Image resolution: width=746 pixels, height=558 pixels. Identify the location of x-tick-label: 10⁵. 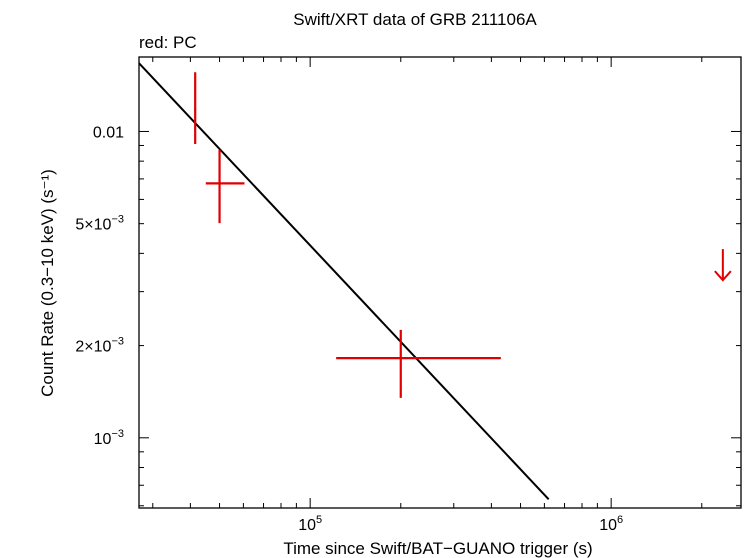
(310, 524).